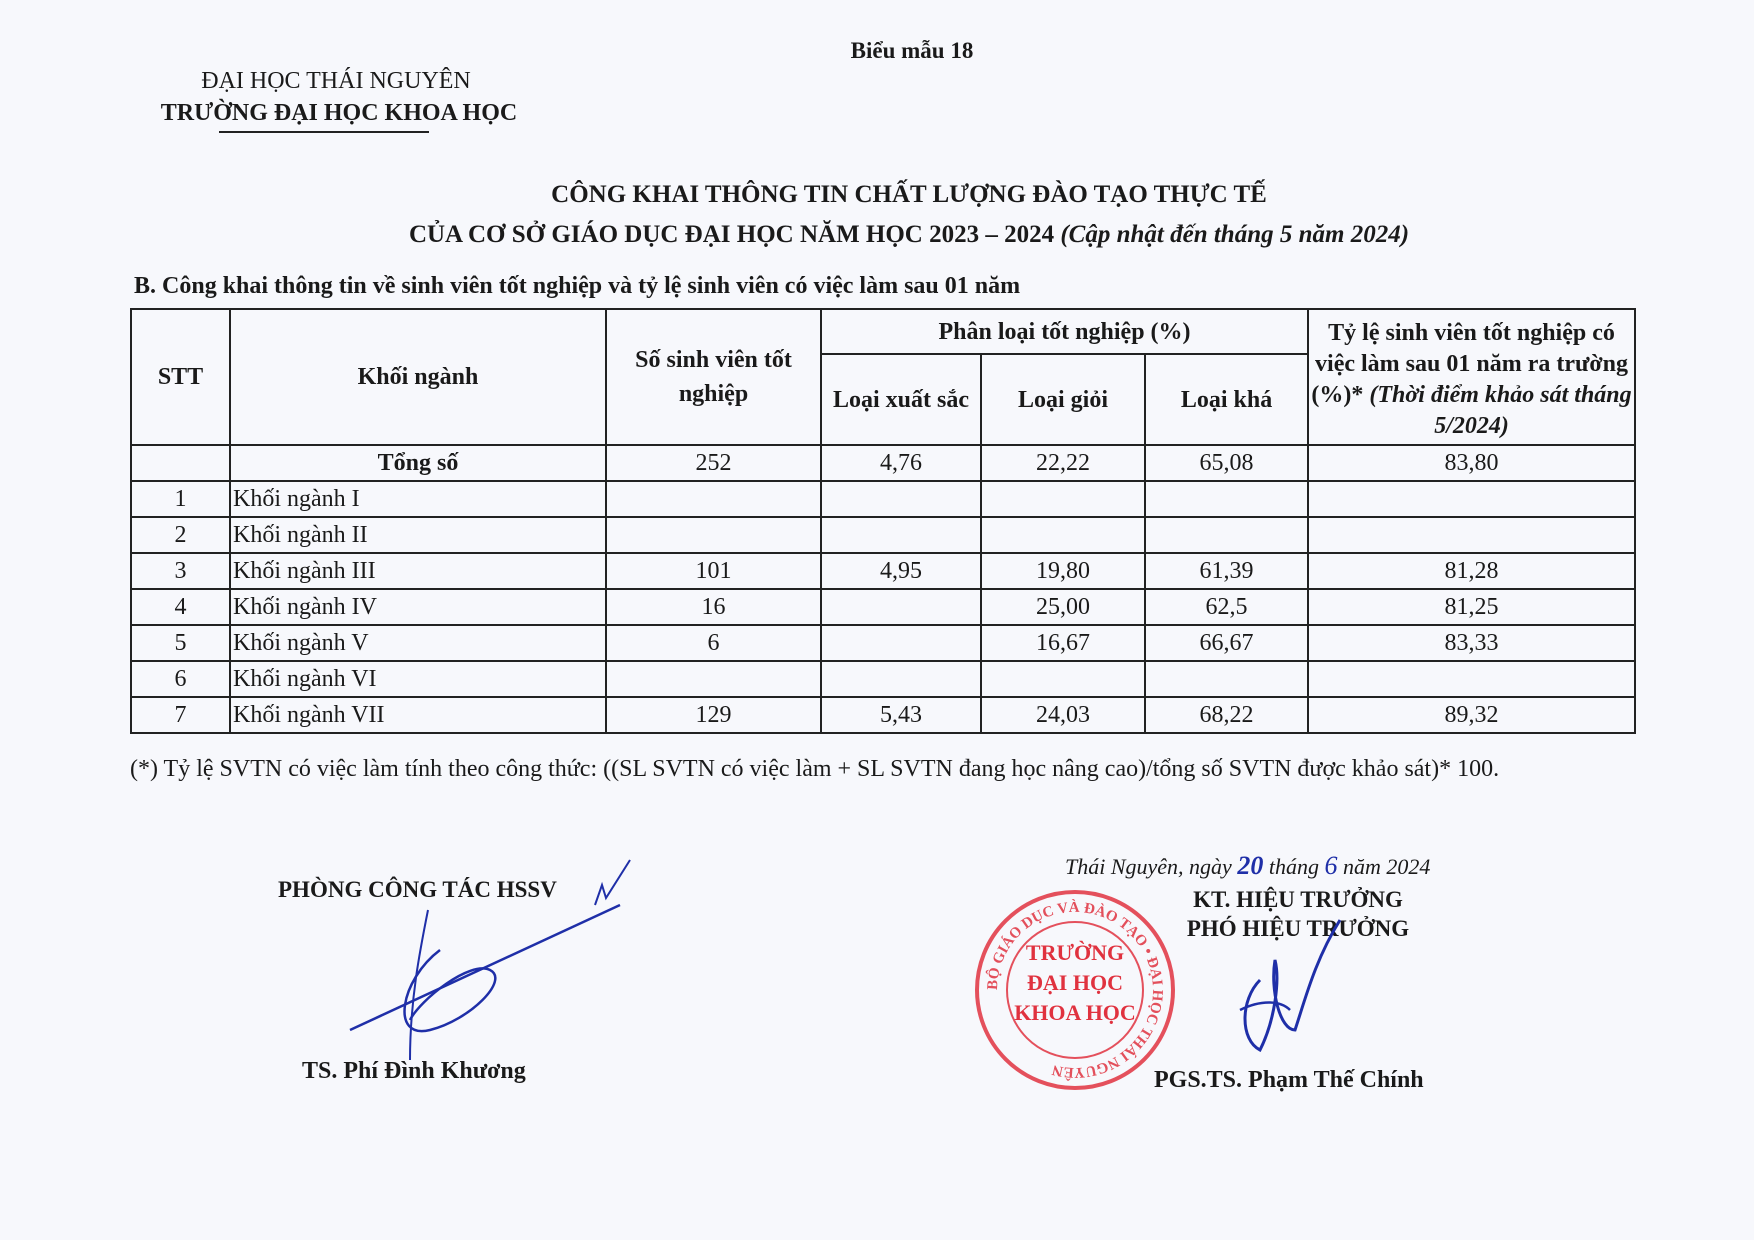  What do you see at coordinates (1298, 899) in the screenshot?
I see `right-signer-title1: KT. HIỆU TRƯỞNG` at bounding box center [1298, 899].